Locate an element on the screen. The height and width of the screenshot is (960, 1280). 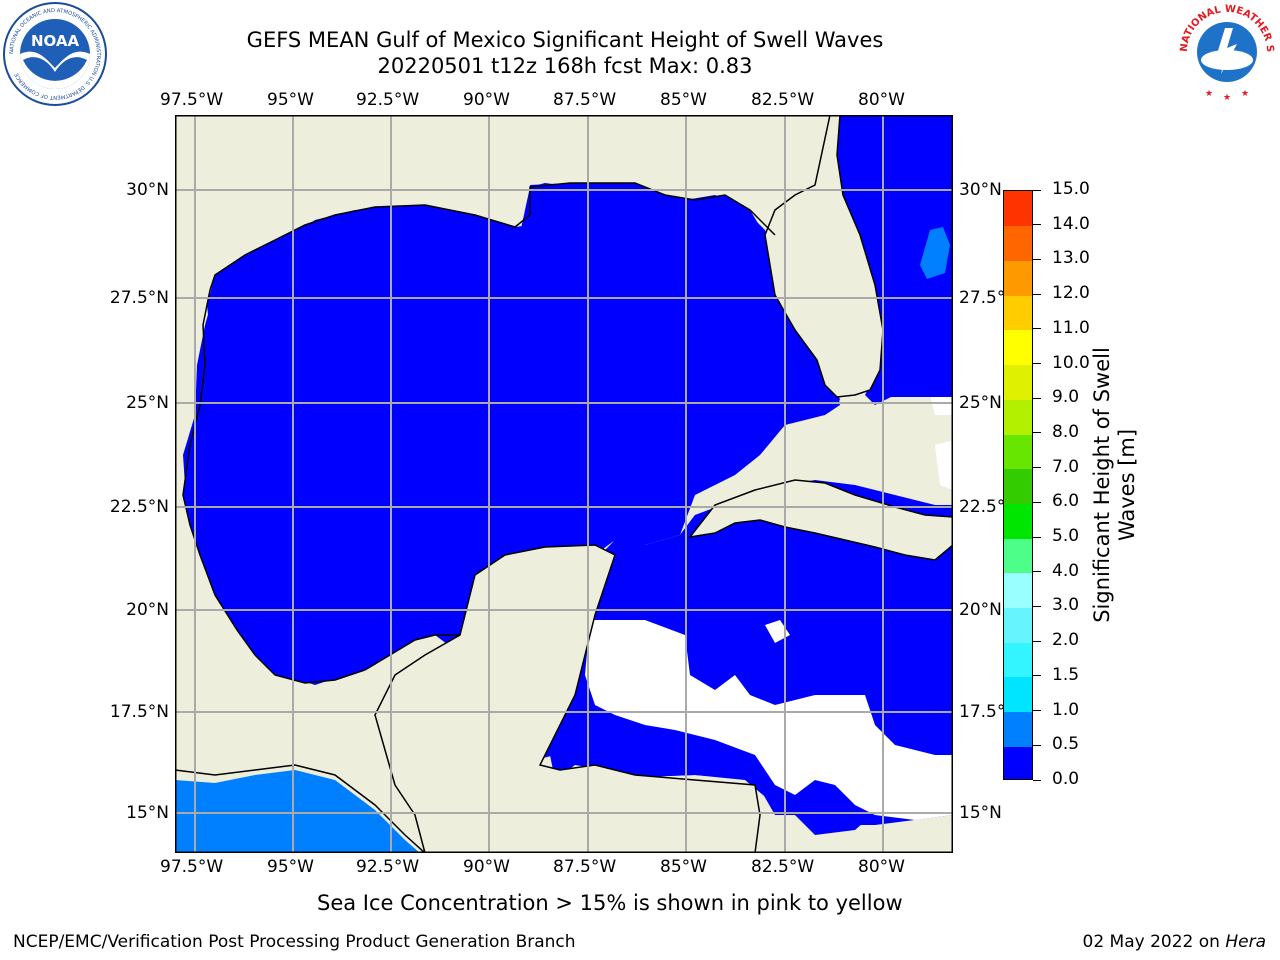
lat-label-left: 25°N is located at coordinates (147, 403).